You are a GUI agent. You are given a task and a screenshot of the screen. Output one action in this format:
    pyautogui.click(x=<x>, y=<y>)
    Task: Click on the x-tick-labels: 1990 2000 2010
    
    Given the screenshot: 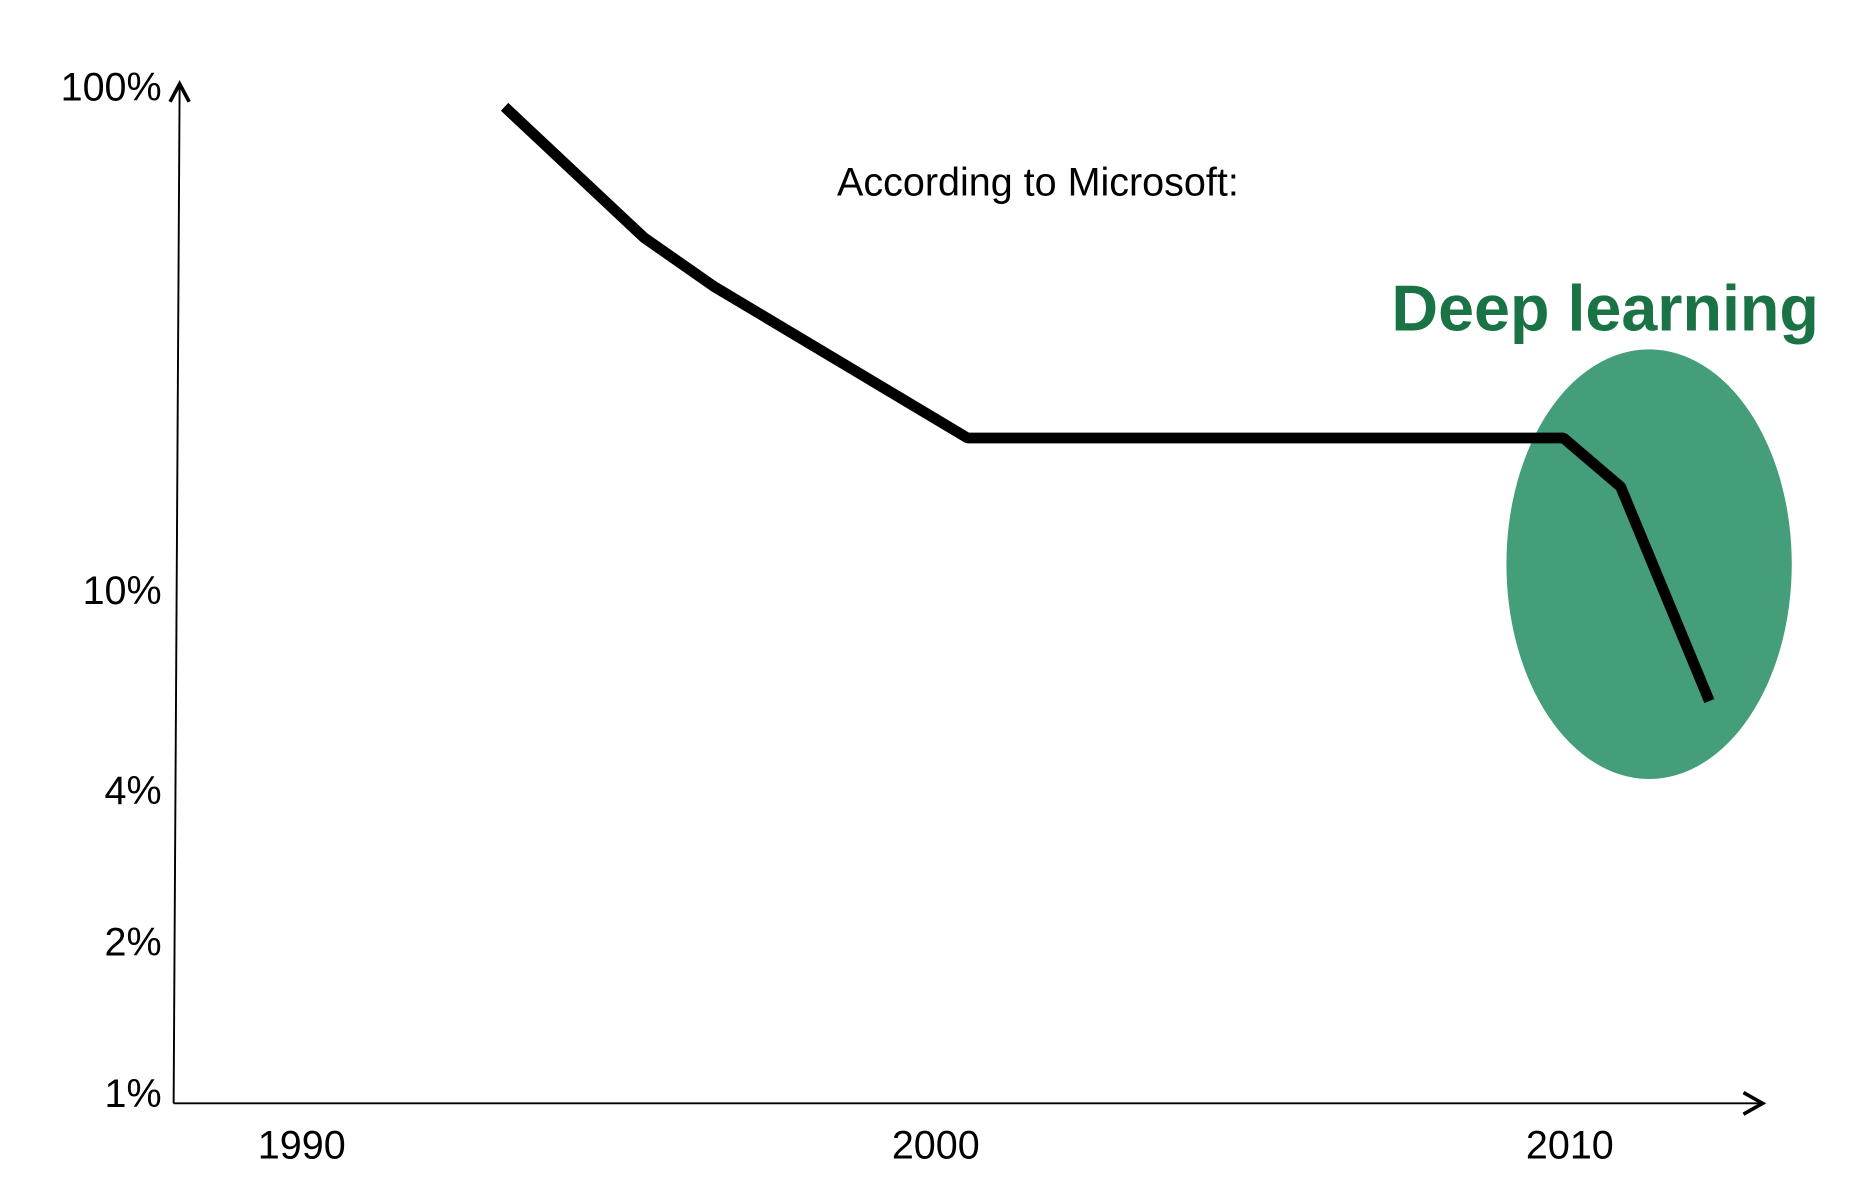 What is the action you would take?
    pyautogui.click(x=936, y=1145)
    